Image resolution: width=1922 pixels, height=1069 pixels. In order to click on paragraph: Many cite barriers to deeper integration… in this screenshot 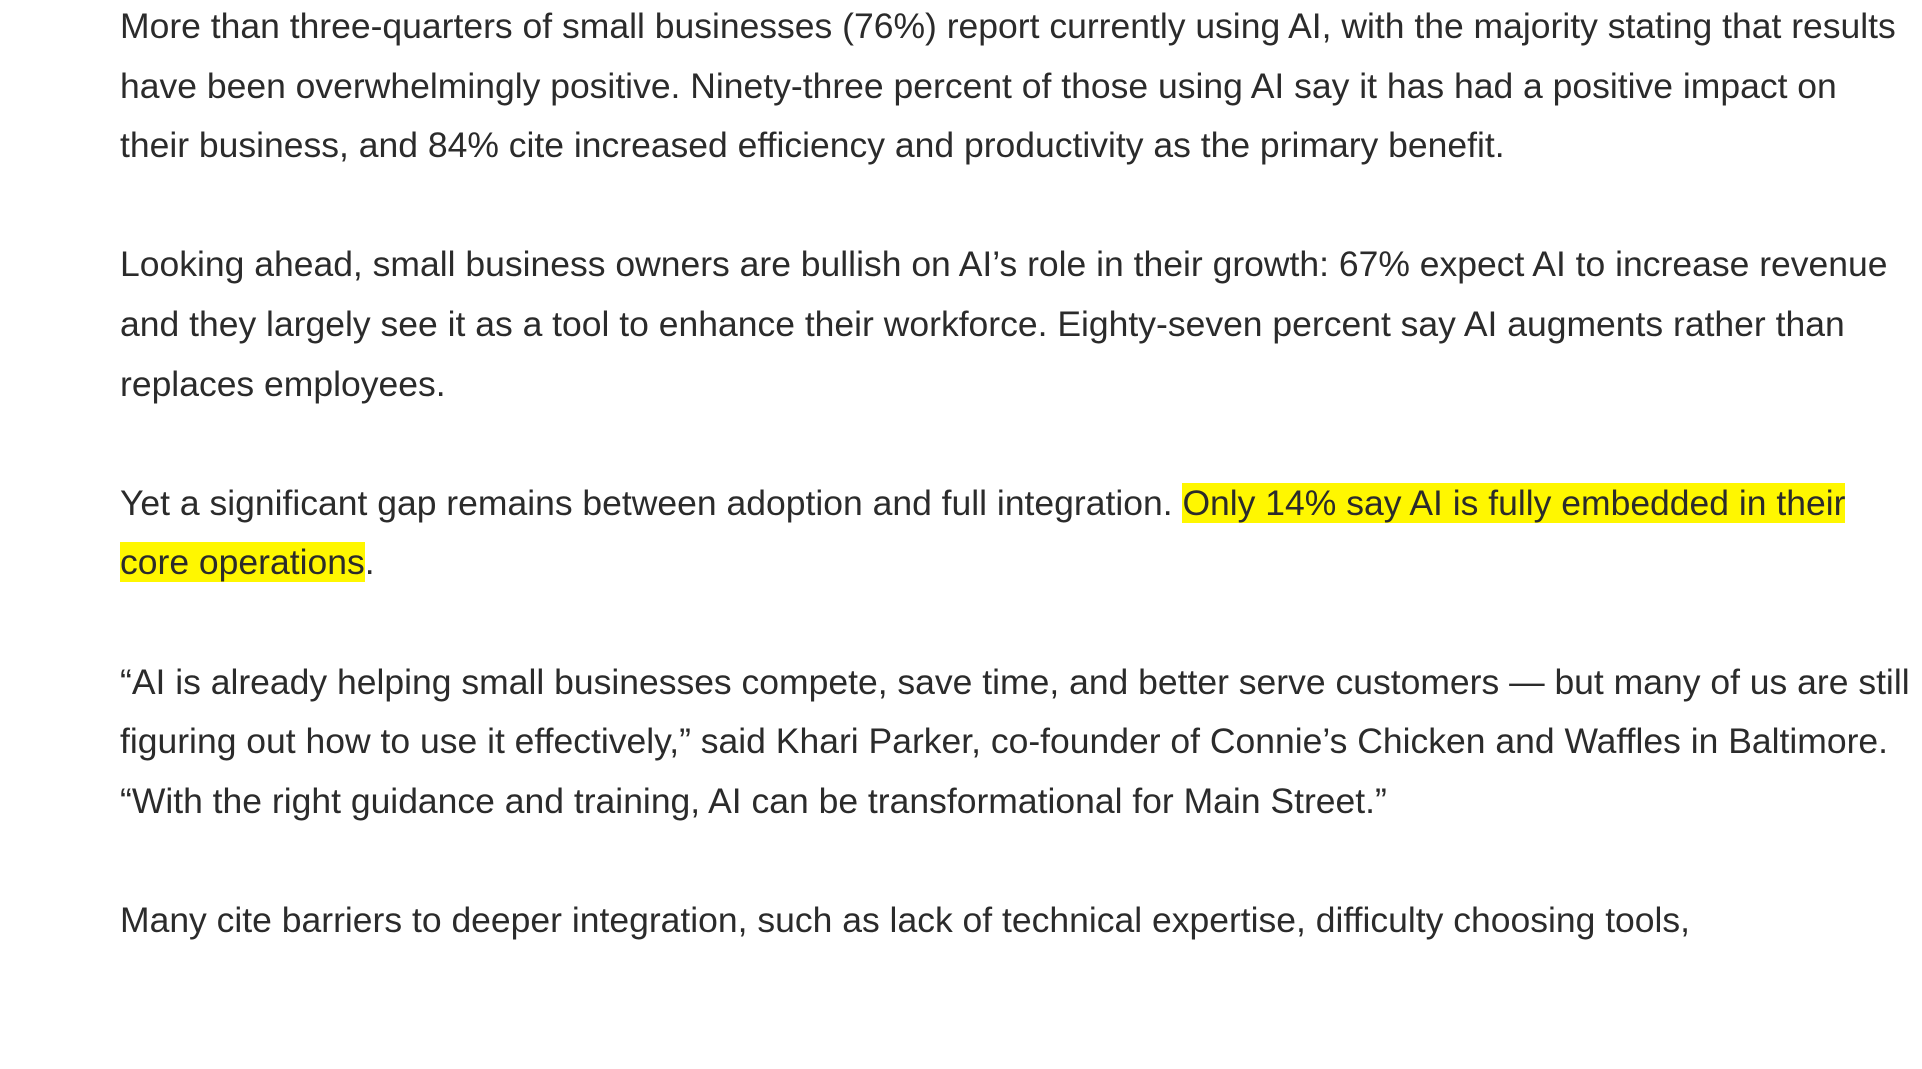, I will do `click(905, 919)`.